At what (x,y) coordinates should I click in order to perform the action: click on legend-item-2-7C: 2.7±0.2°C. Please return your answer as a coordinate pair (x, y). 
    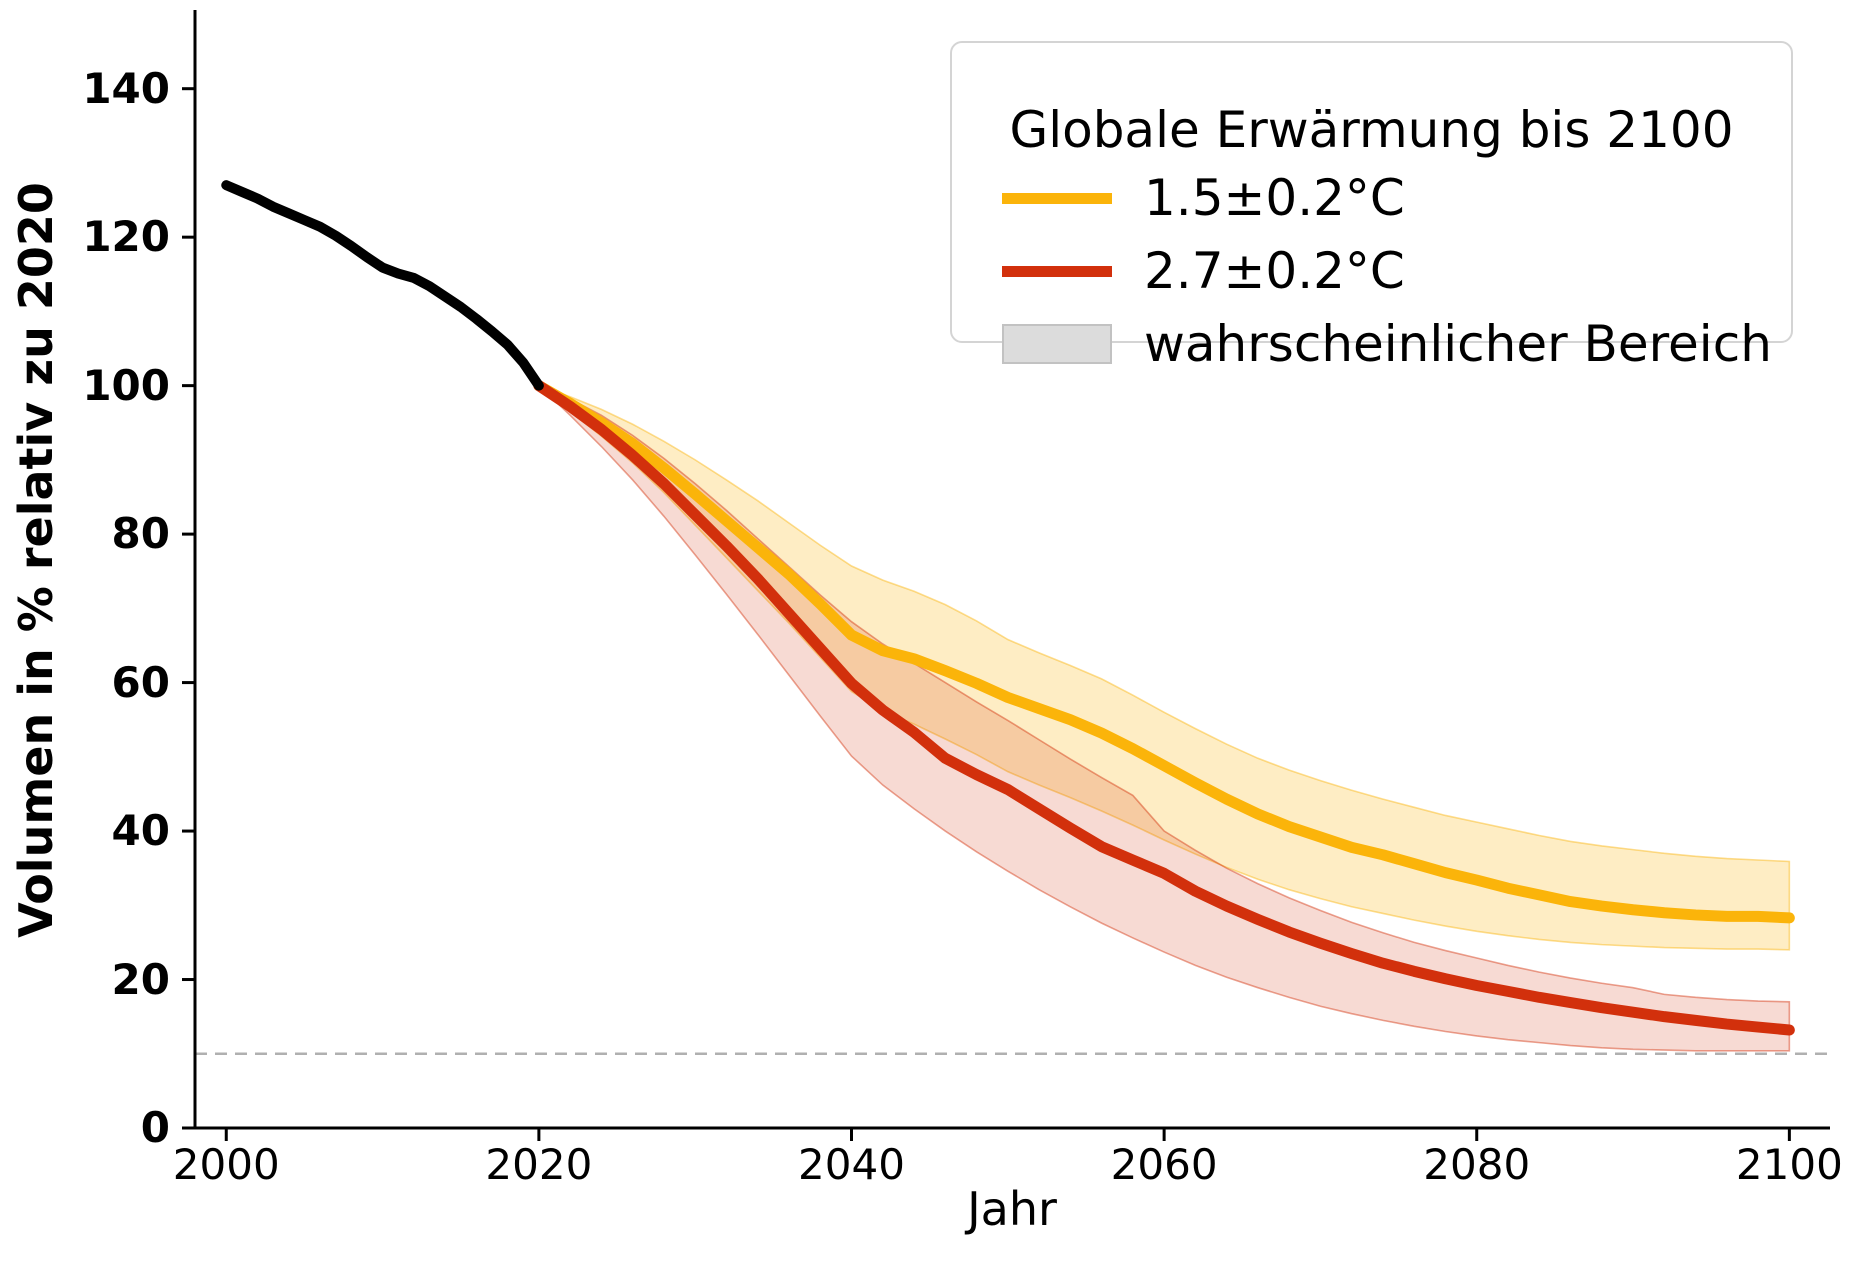
    Looking at the image, I should click on (1203, 271).